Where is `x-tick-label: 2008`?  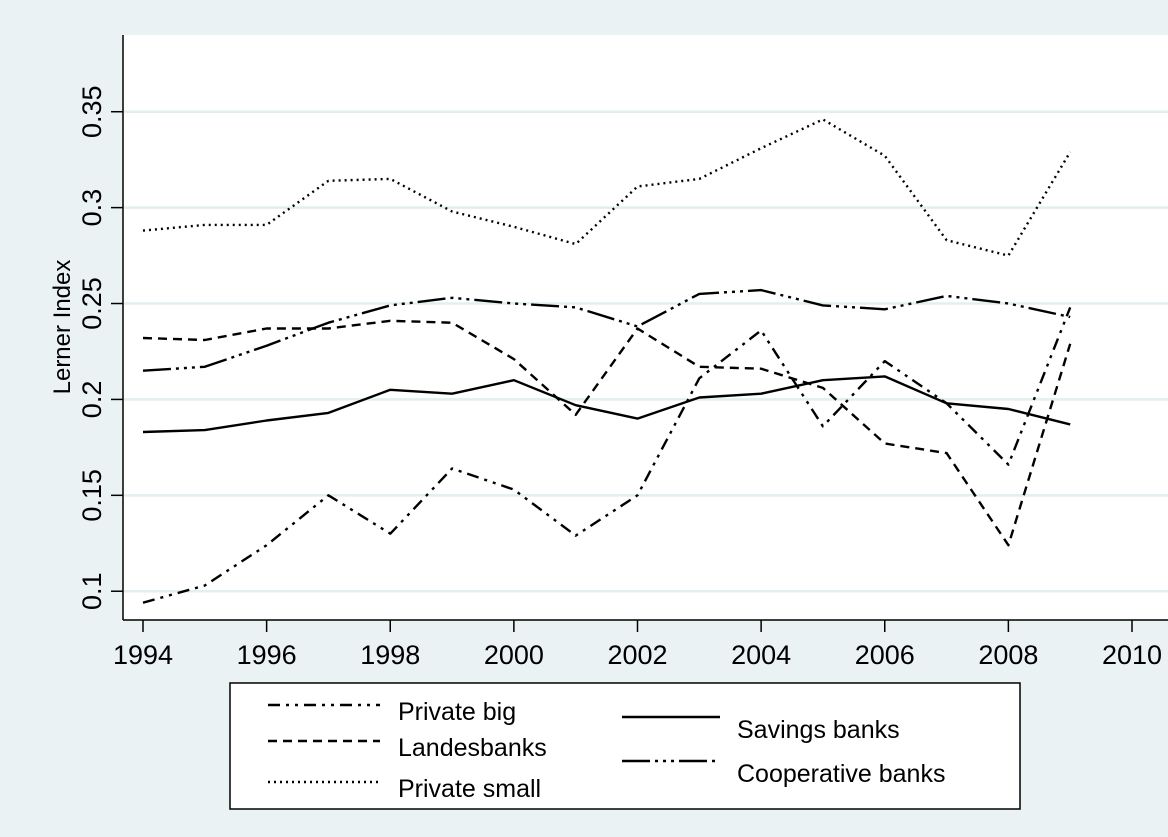
x-tick-label: 2008 is located at coordinates (1008, 655).